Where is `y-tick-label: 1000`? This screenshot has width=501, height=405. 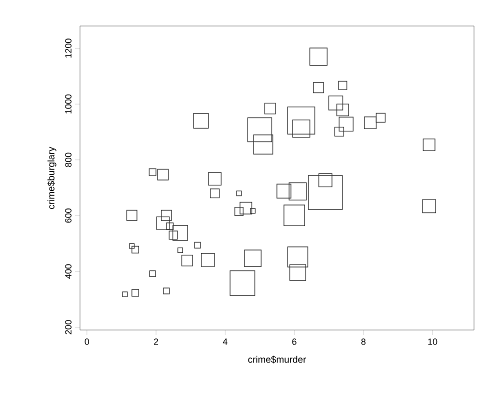
y-tick-label: 1000 is located at coordinates (68, 104).